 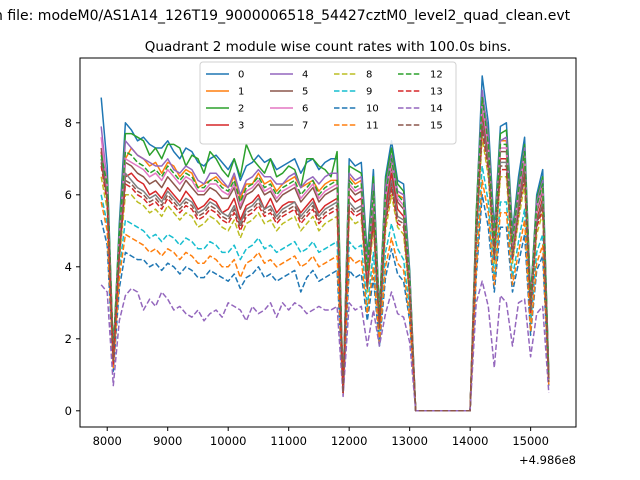 What do you see at coordinates (547, 460) in the screenshot?
I see `x-offset-label: +4.986e8` at bounding box center [547, 460].